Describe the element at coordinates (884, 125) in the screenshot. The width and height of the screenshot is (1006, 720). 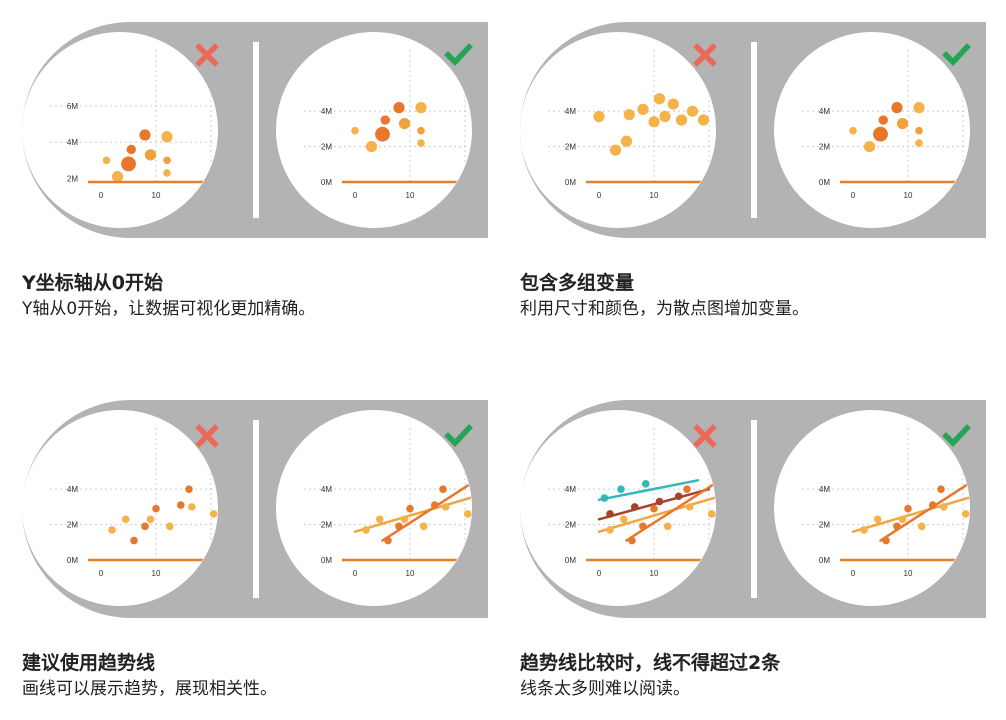
I see `plot-area: 0M 2M 4M 0 10` at that location.